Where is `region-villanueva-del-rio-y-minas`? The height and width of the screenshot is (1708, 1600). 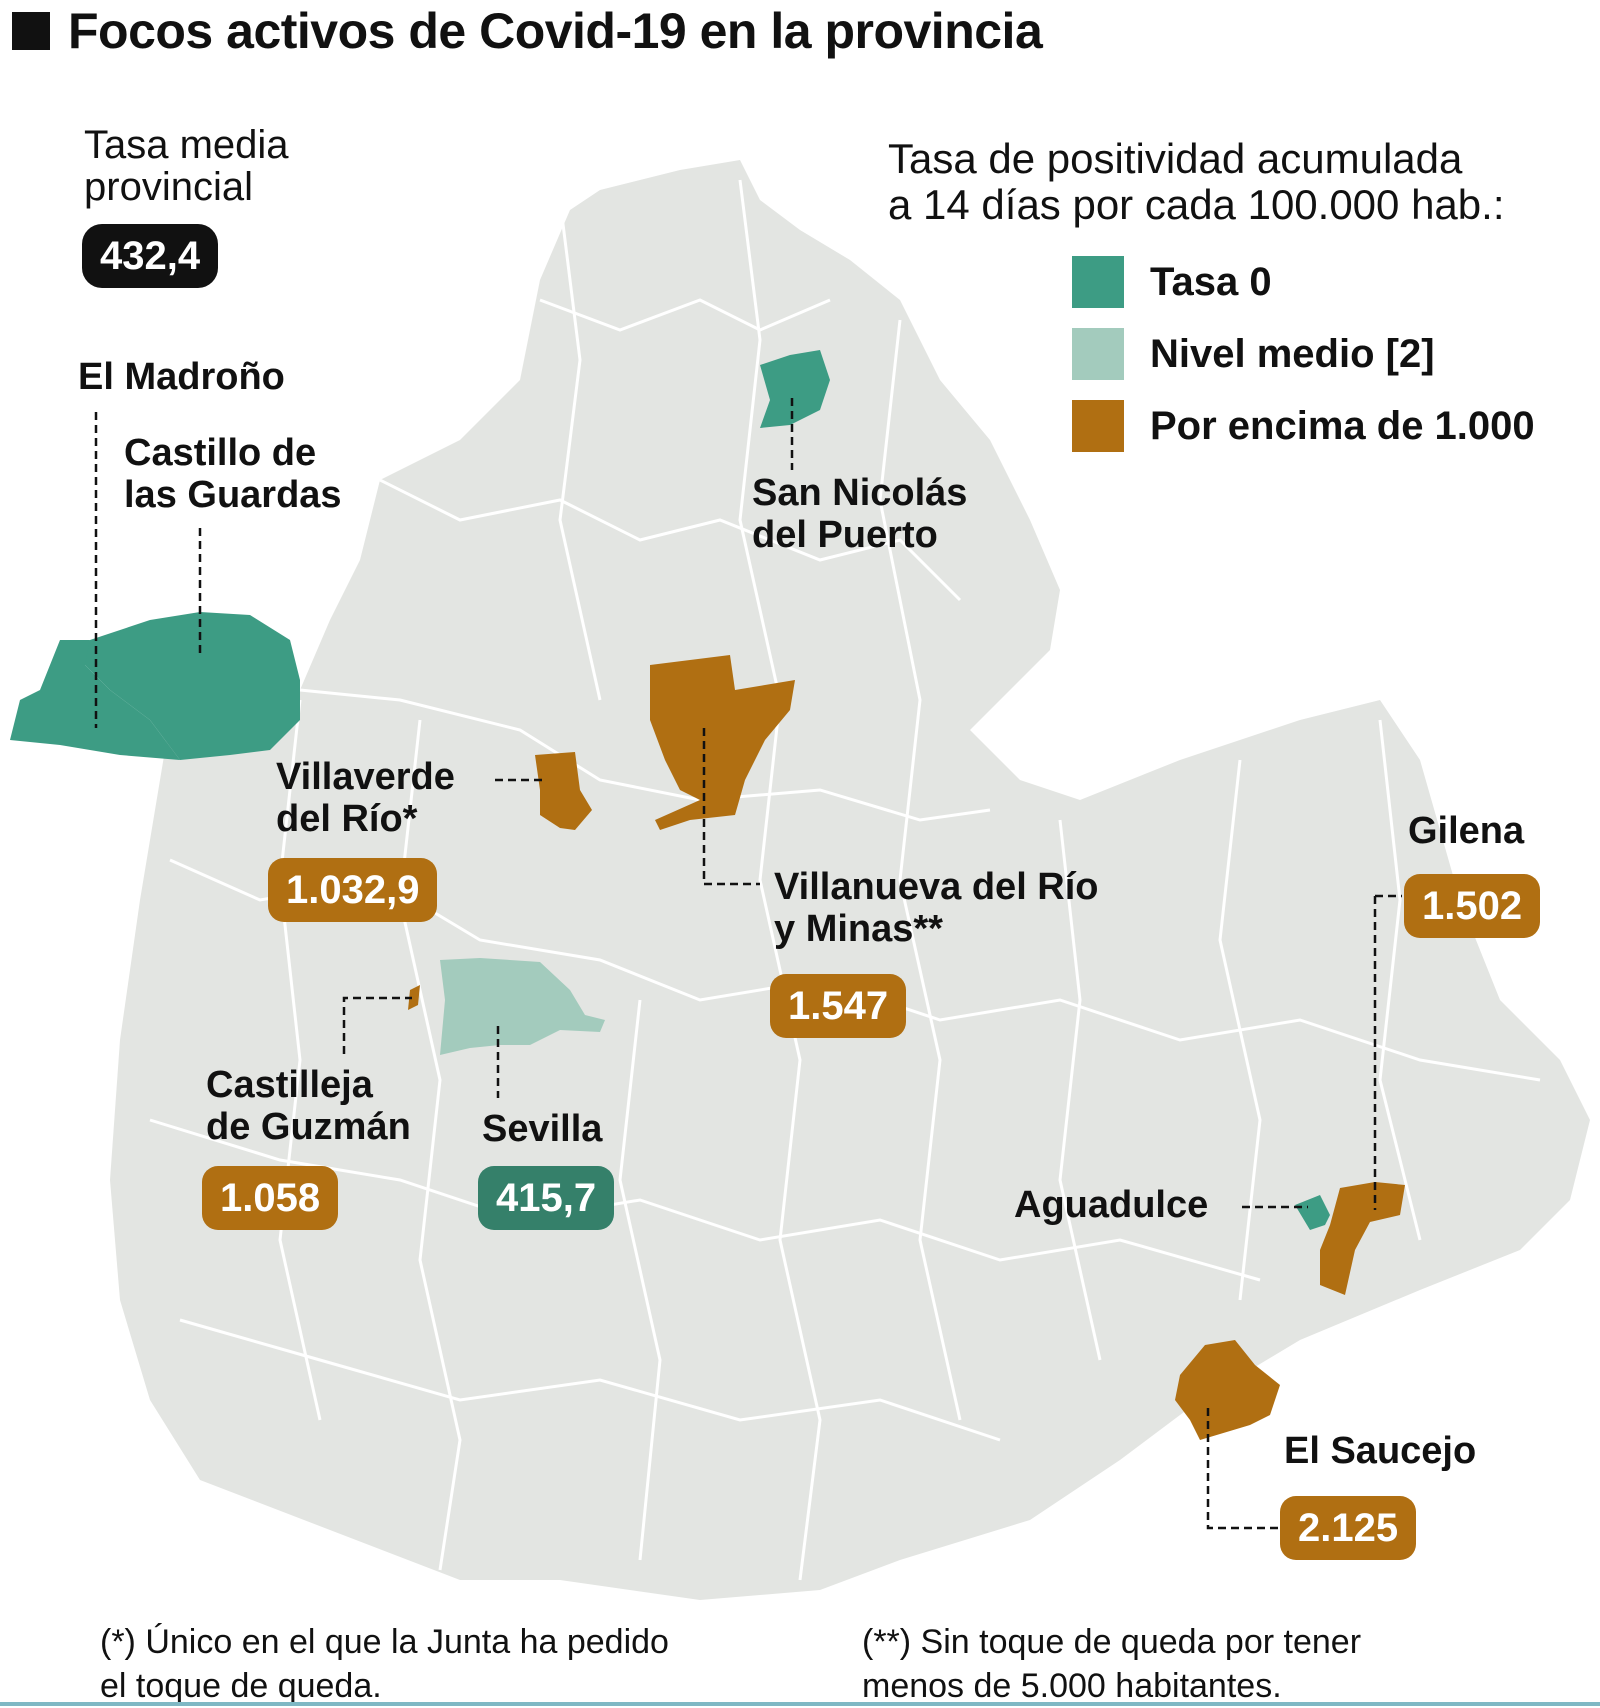 region-villanueva-del-rio-y-minas is located at coordinates (722, 742).